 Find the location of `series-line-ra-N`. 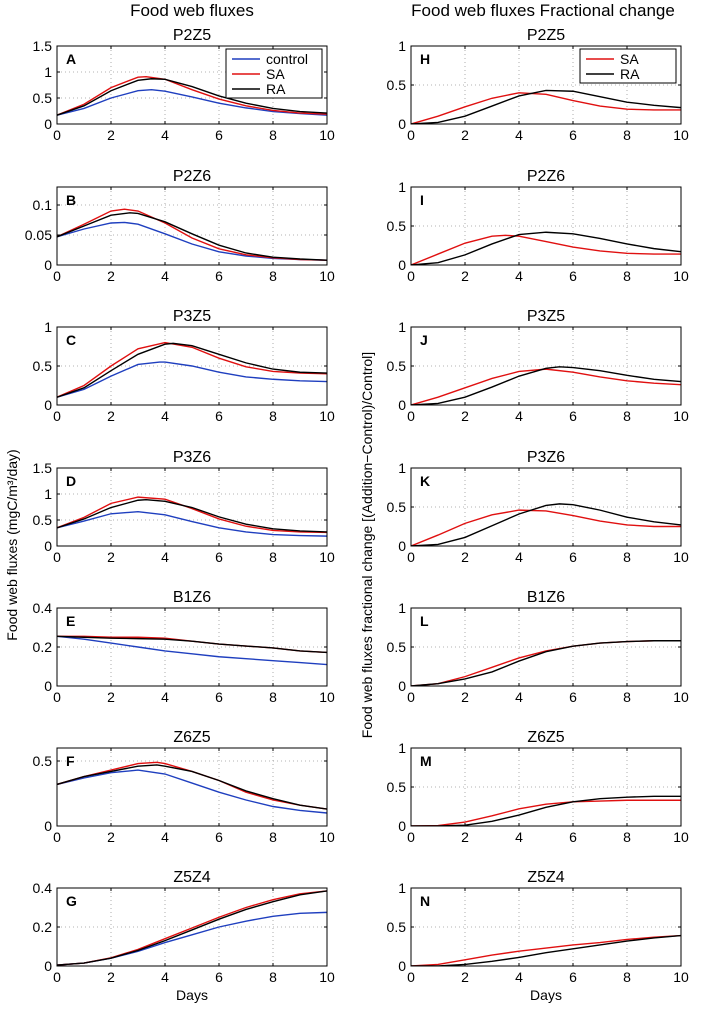

series-line-ra-N is located at coordinates (546, 950).